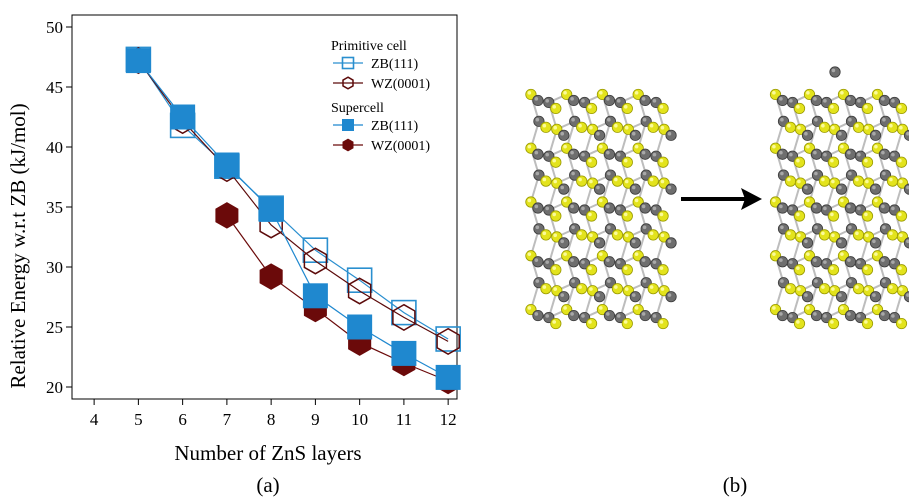  What do you see at coordinates (267, 485) in the screenshot?
I see `panel-a-label: (a)` at bounding box center [267, 485].